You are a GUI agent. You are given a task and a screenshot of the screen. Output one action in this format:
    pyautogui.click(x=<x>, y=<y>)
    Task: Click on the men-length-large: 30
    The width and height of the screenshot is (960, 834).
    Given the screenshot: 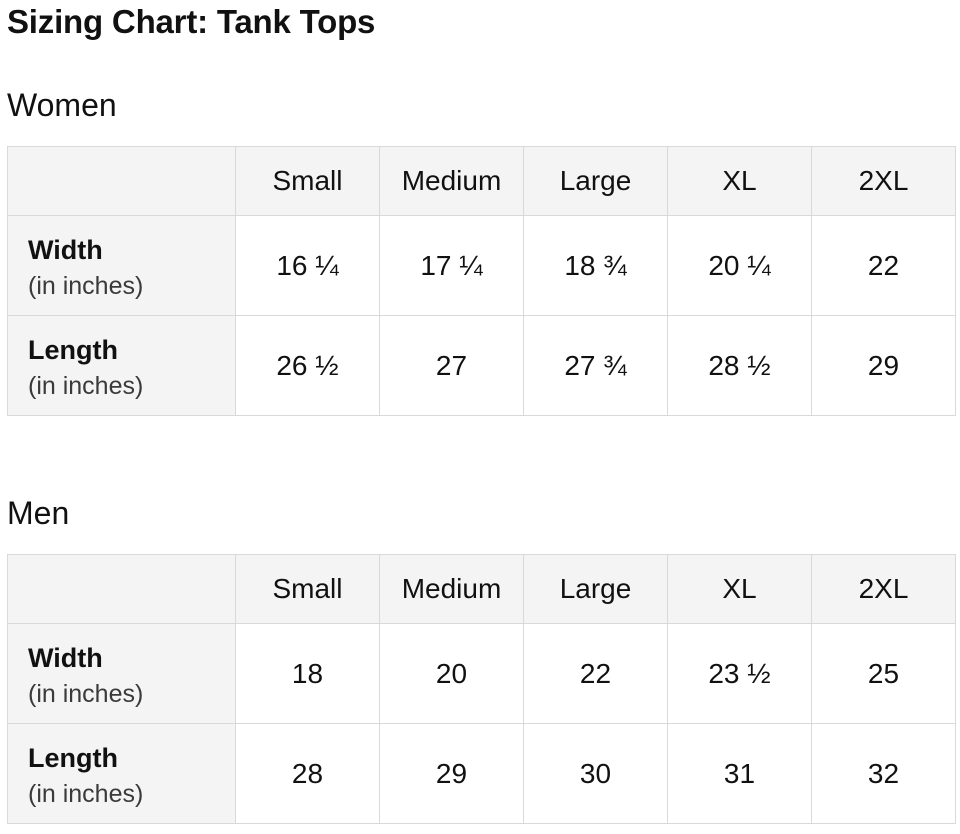 What is the action you would take?
    pyautogui.click(x=595, y=773)
    